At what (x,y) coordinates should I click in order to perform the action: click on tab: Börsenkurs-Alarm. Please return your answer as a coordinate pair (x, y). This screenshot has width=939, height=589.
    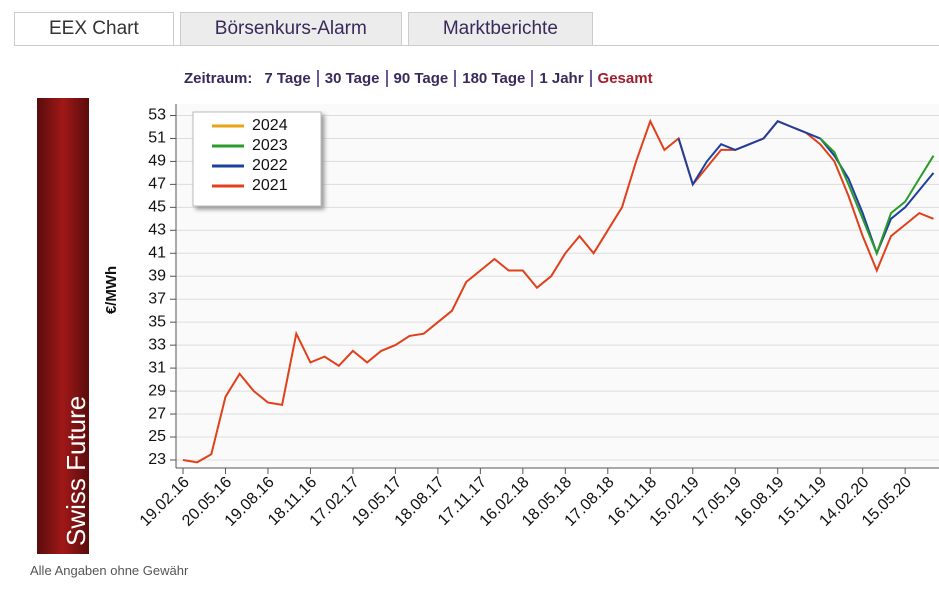
    Looking at the image, I should click on (290, 28).